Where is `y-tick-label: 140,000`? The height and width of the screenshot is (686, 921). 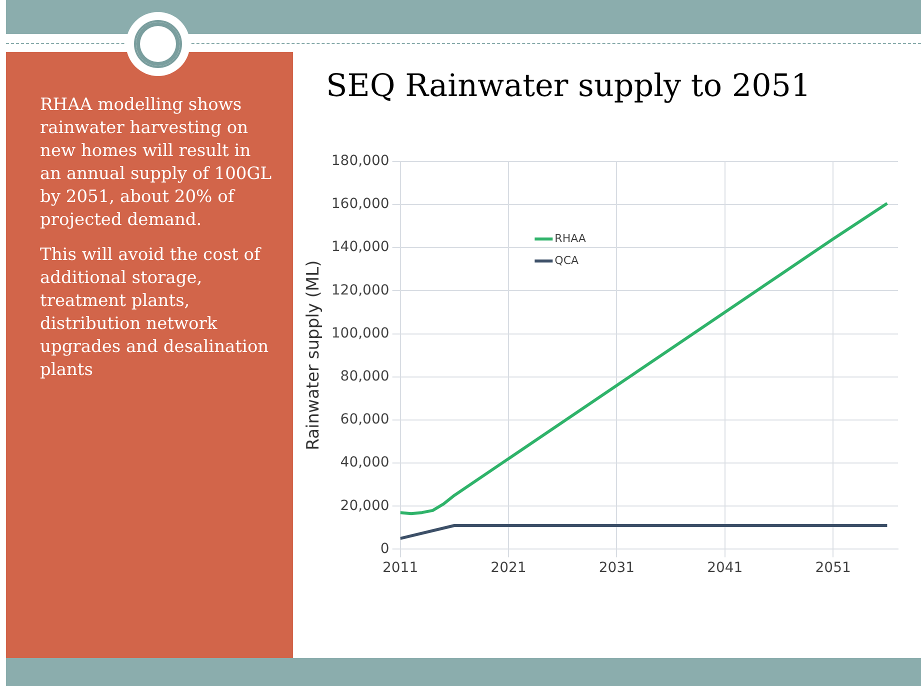
y-tick-label: 140,000 is located at coordinates (360, 247).